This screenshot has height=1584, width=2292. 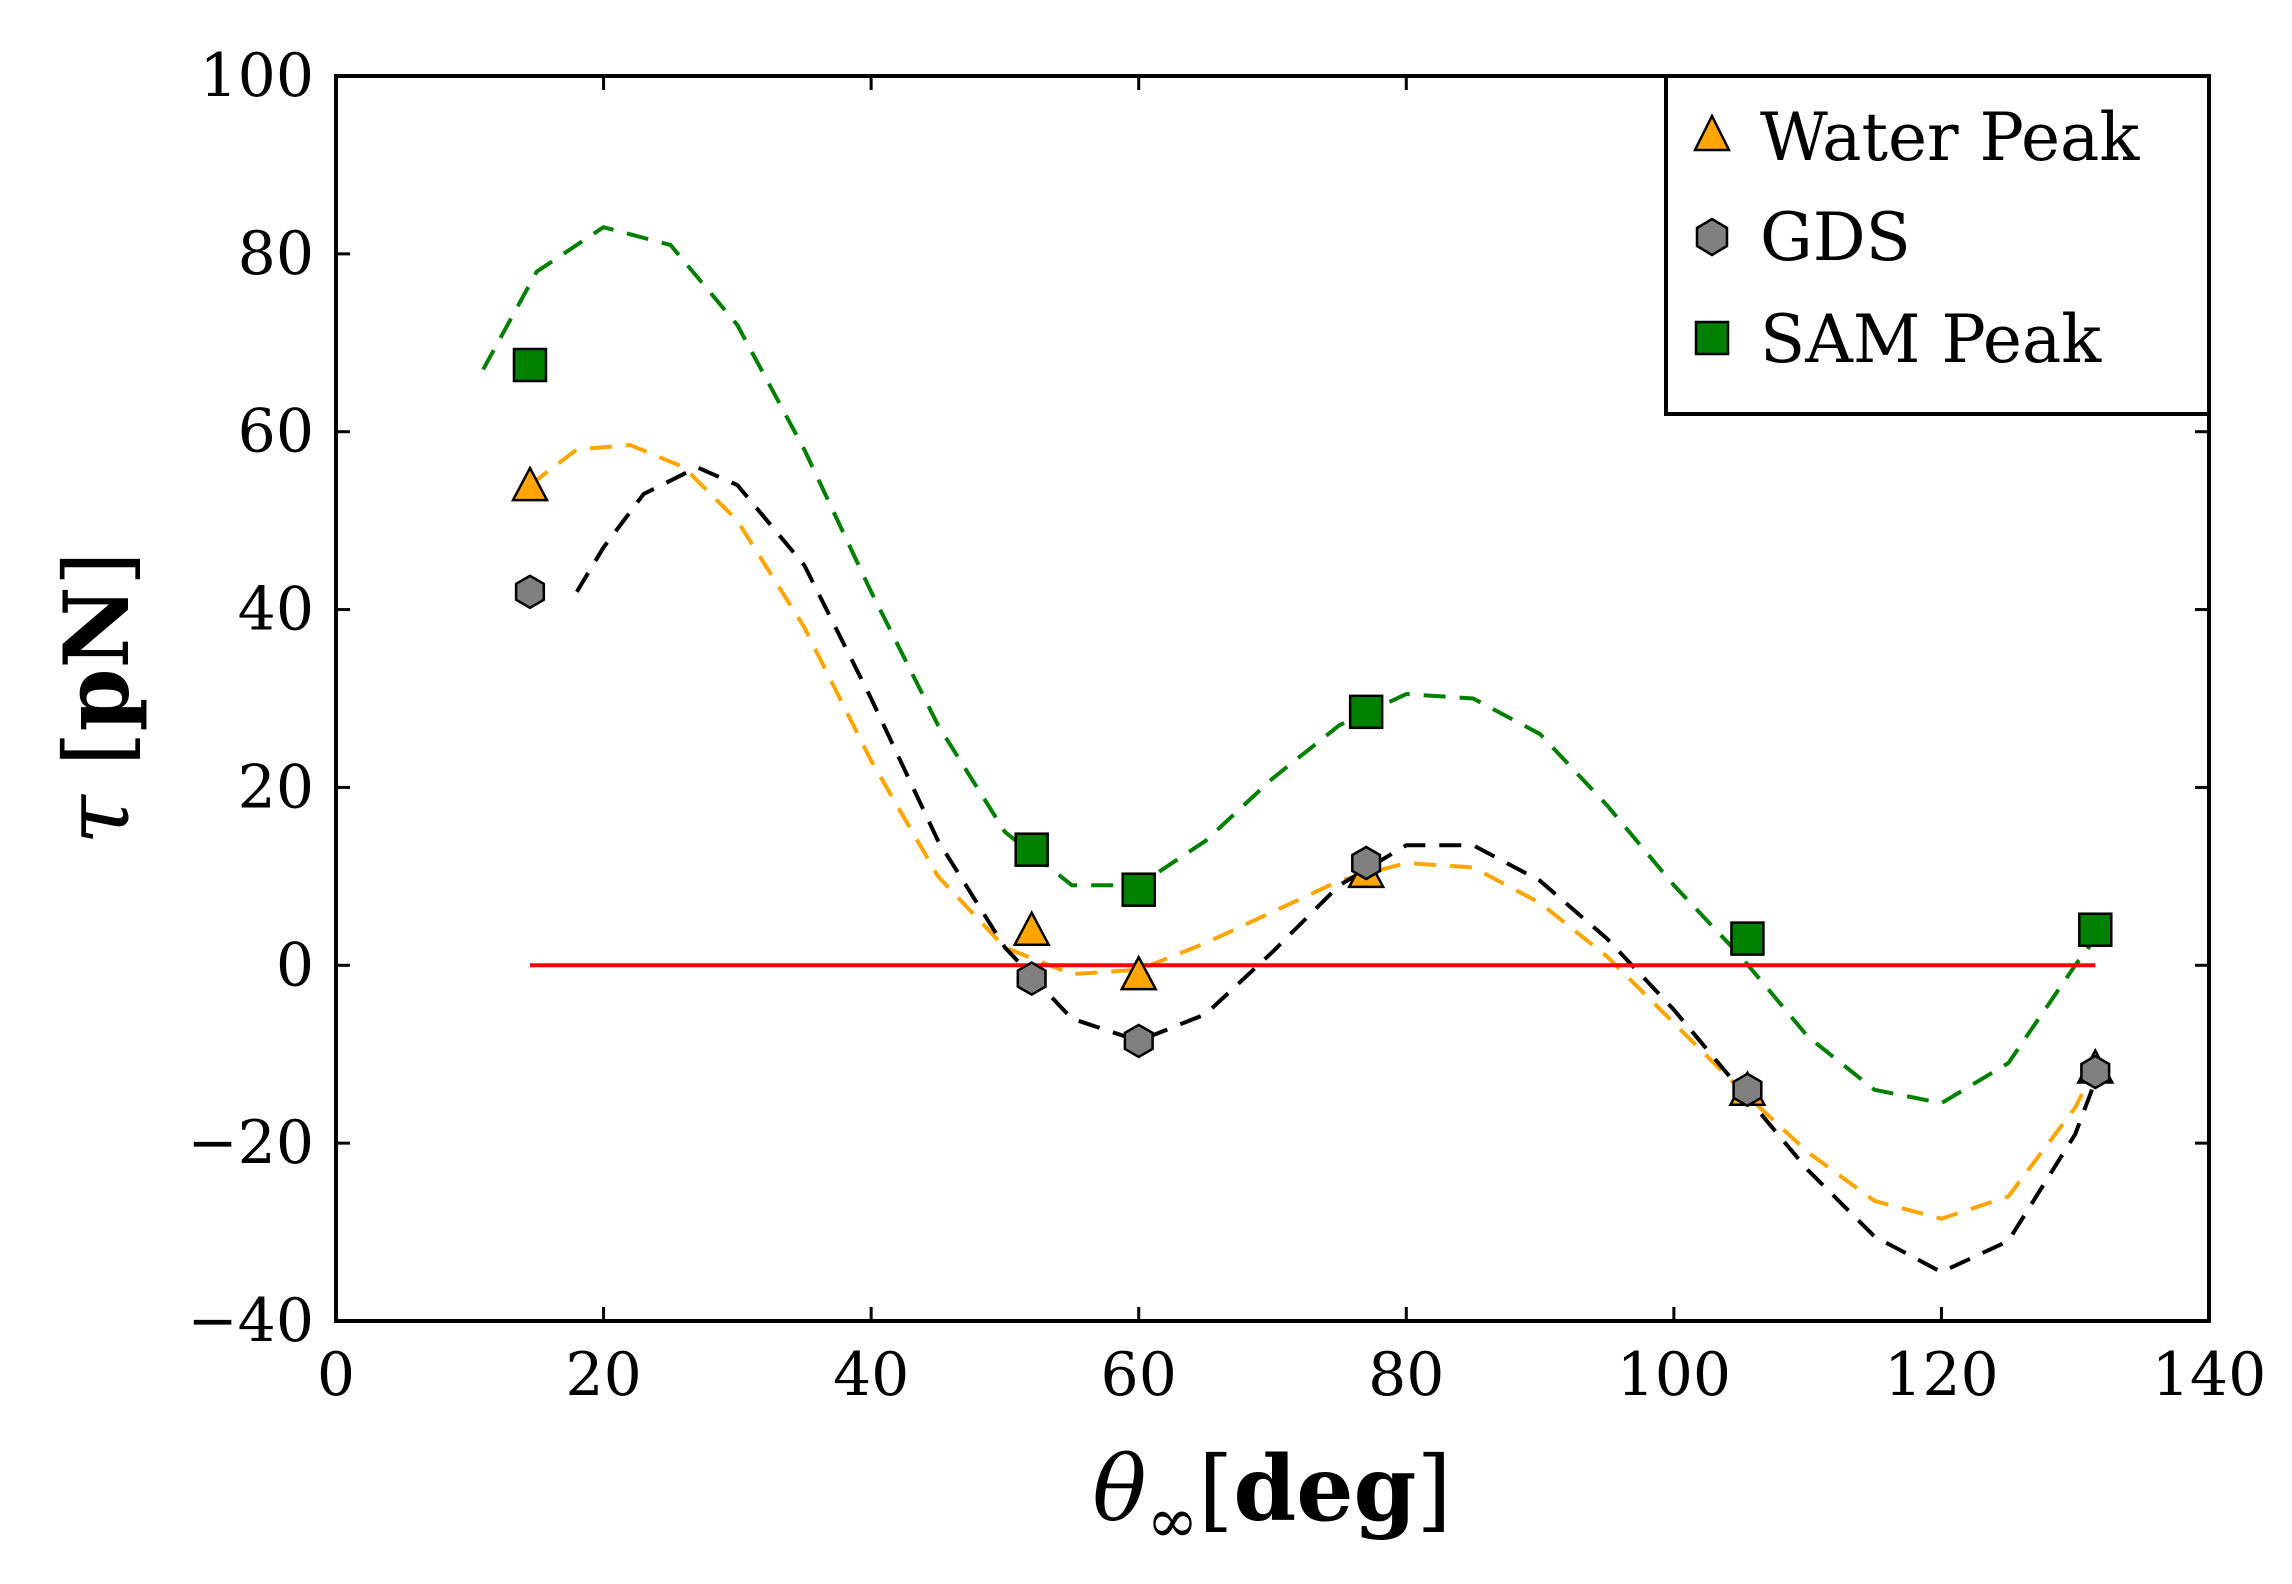 What do you see at coordinates (1173, 1520) in the screenshot?
I see `x-axis-subscript: ∞` at bounding box center [1173, 1520].